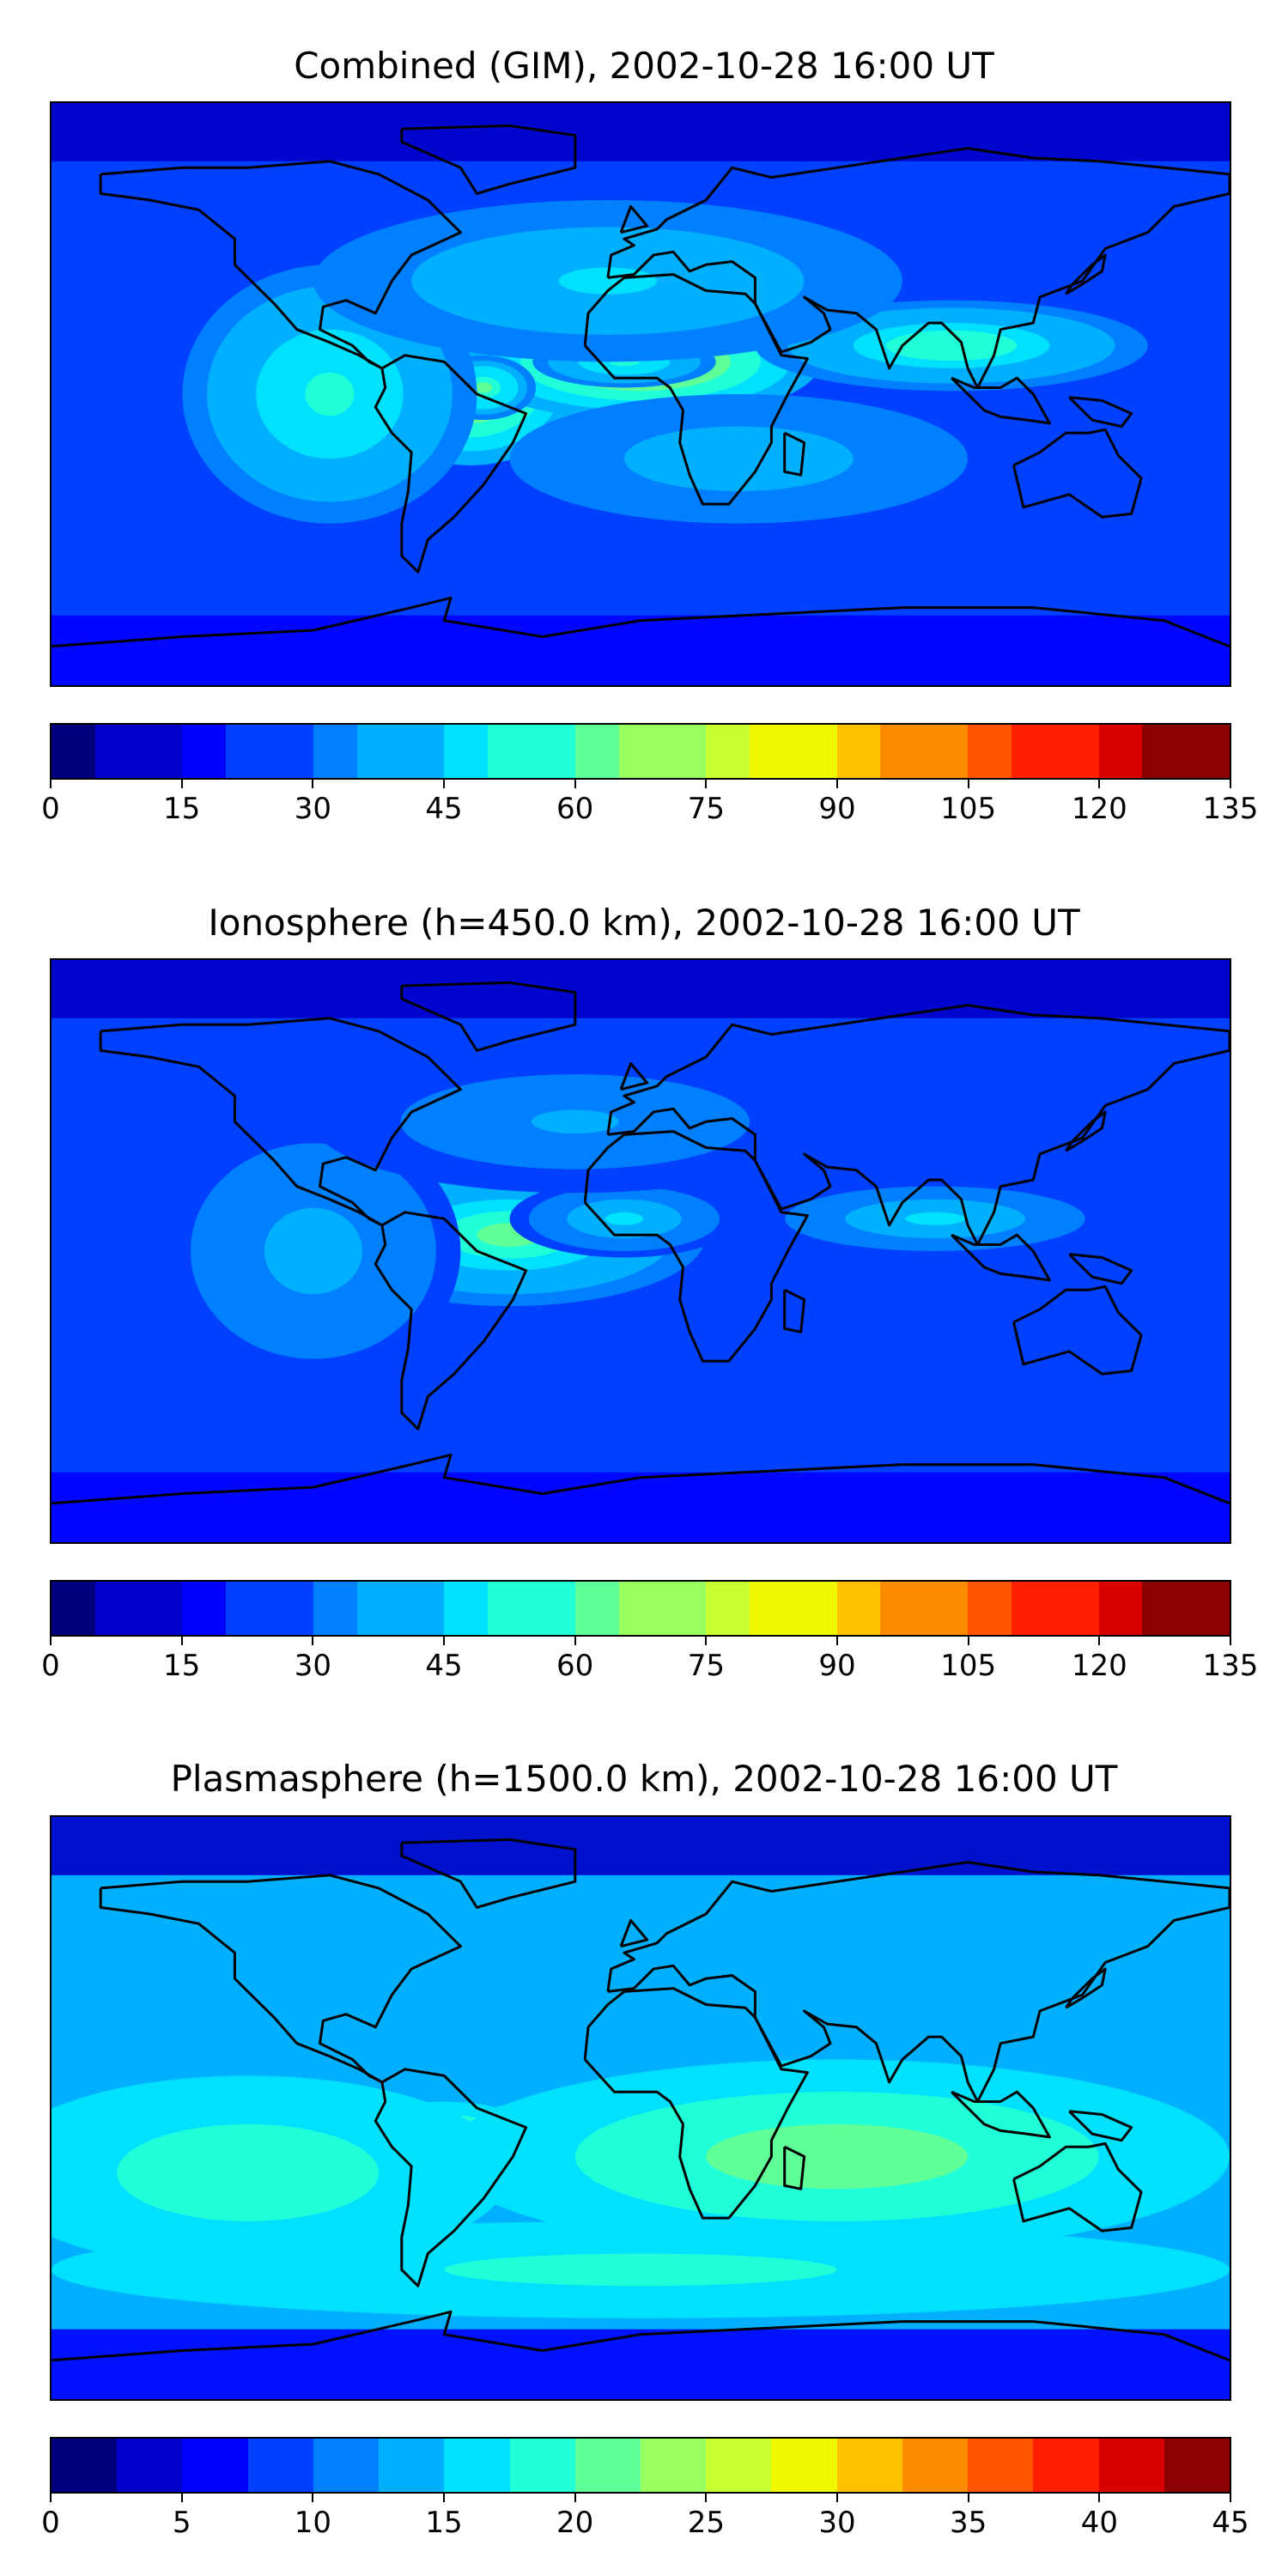  I want to click on colorbar-tick-label: 10, so click(312, 2523).